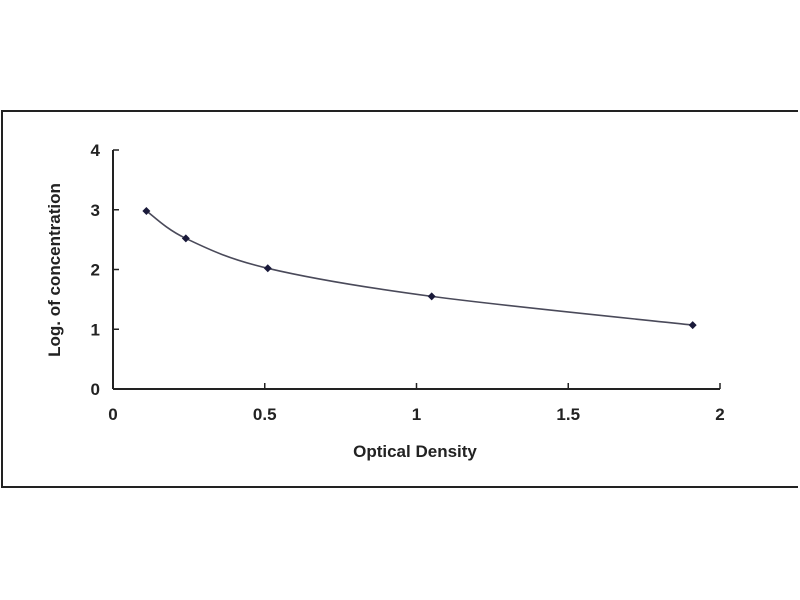 Image resolution: width=800 pixels, height=600 pixels. What do you see at coordinates (419, 268) in the screenshot?
I see `series-line` at bounding box center [419, 268].